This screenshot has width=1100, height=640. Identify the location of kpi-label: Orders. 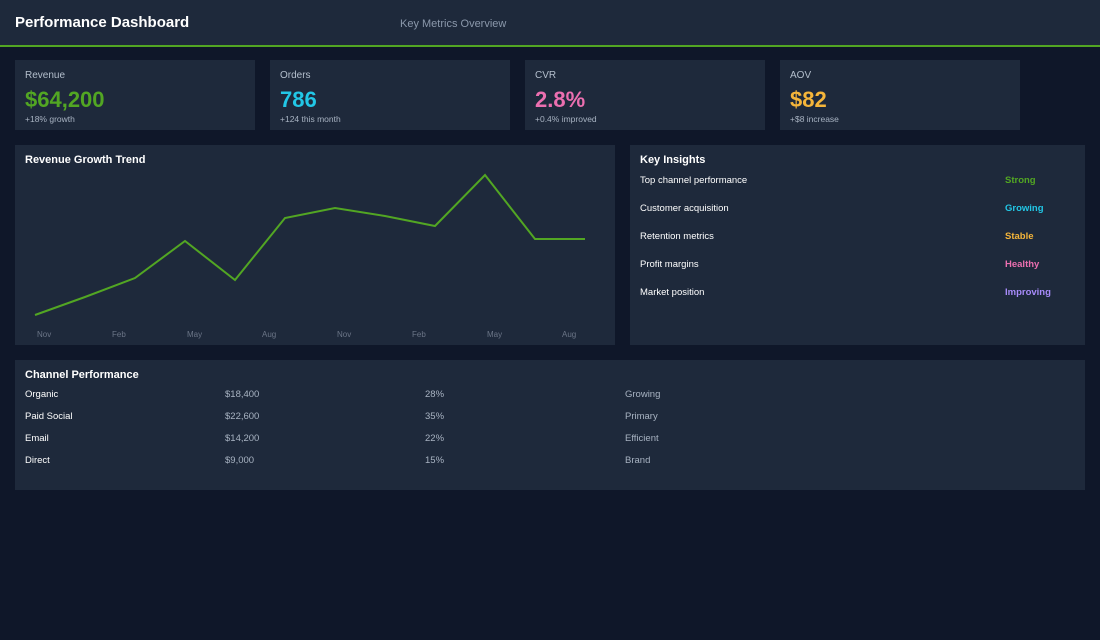
(295, 75).